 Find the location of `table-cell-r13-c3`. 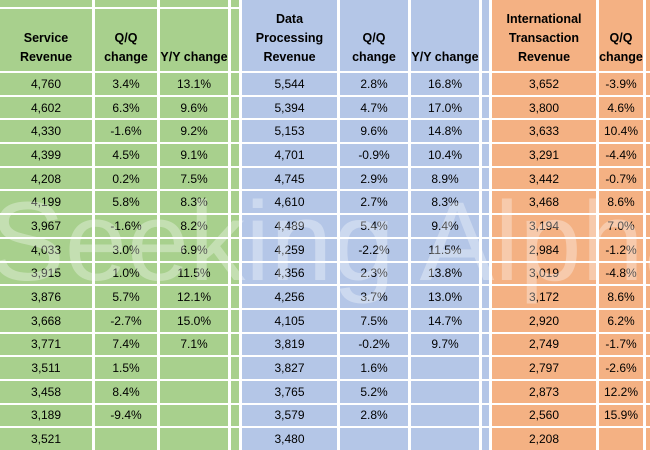

table-cell-r13-c3 is located at coordinates (194, 368).